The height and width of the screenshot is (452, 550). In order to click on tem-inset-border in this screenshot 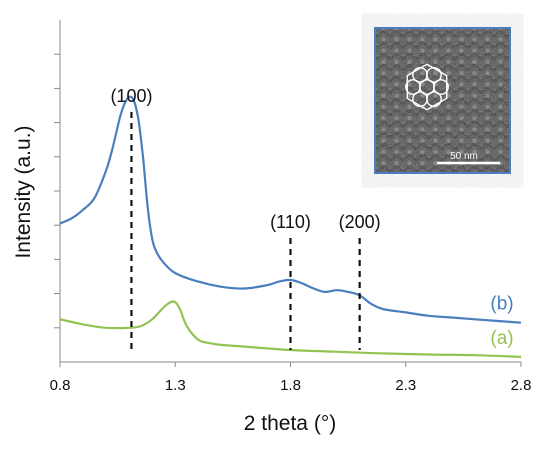, I will do `click(442, 100)`.